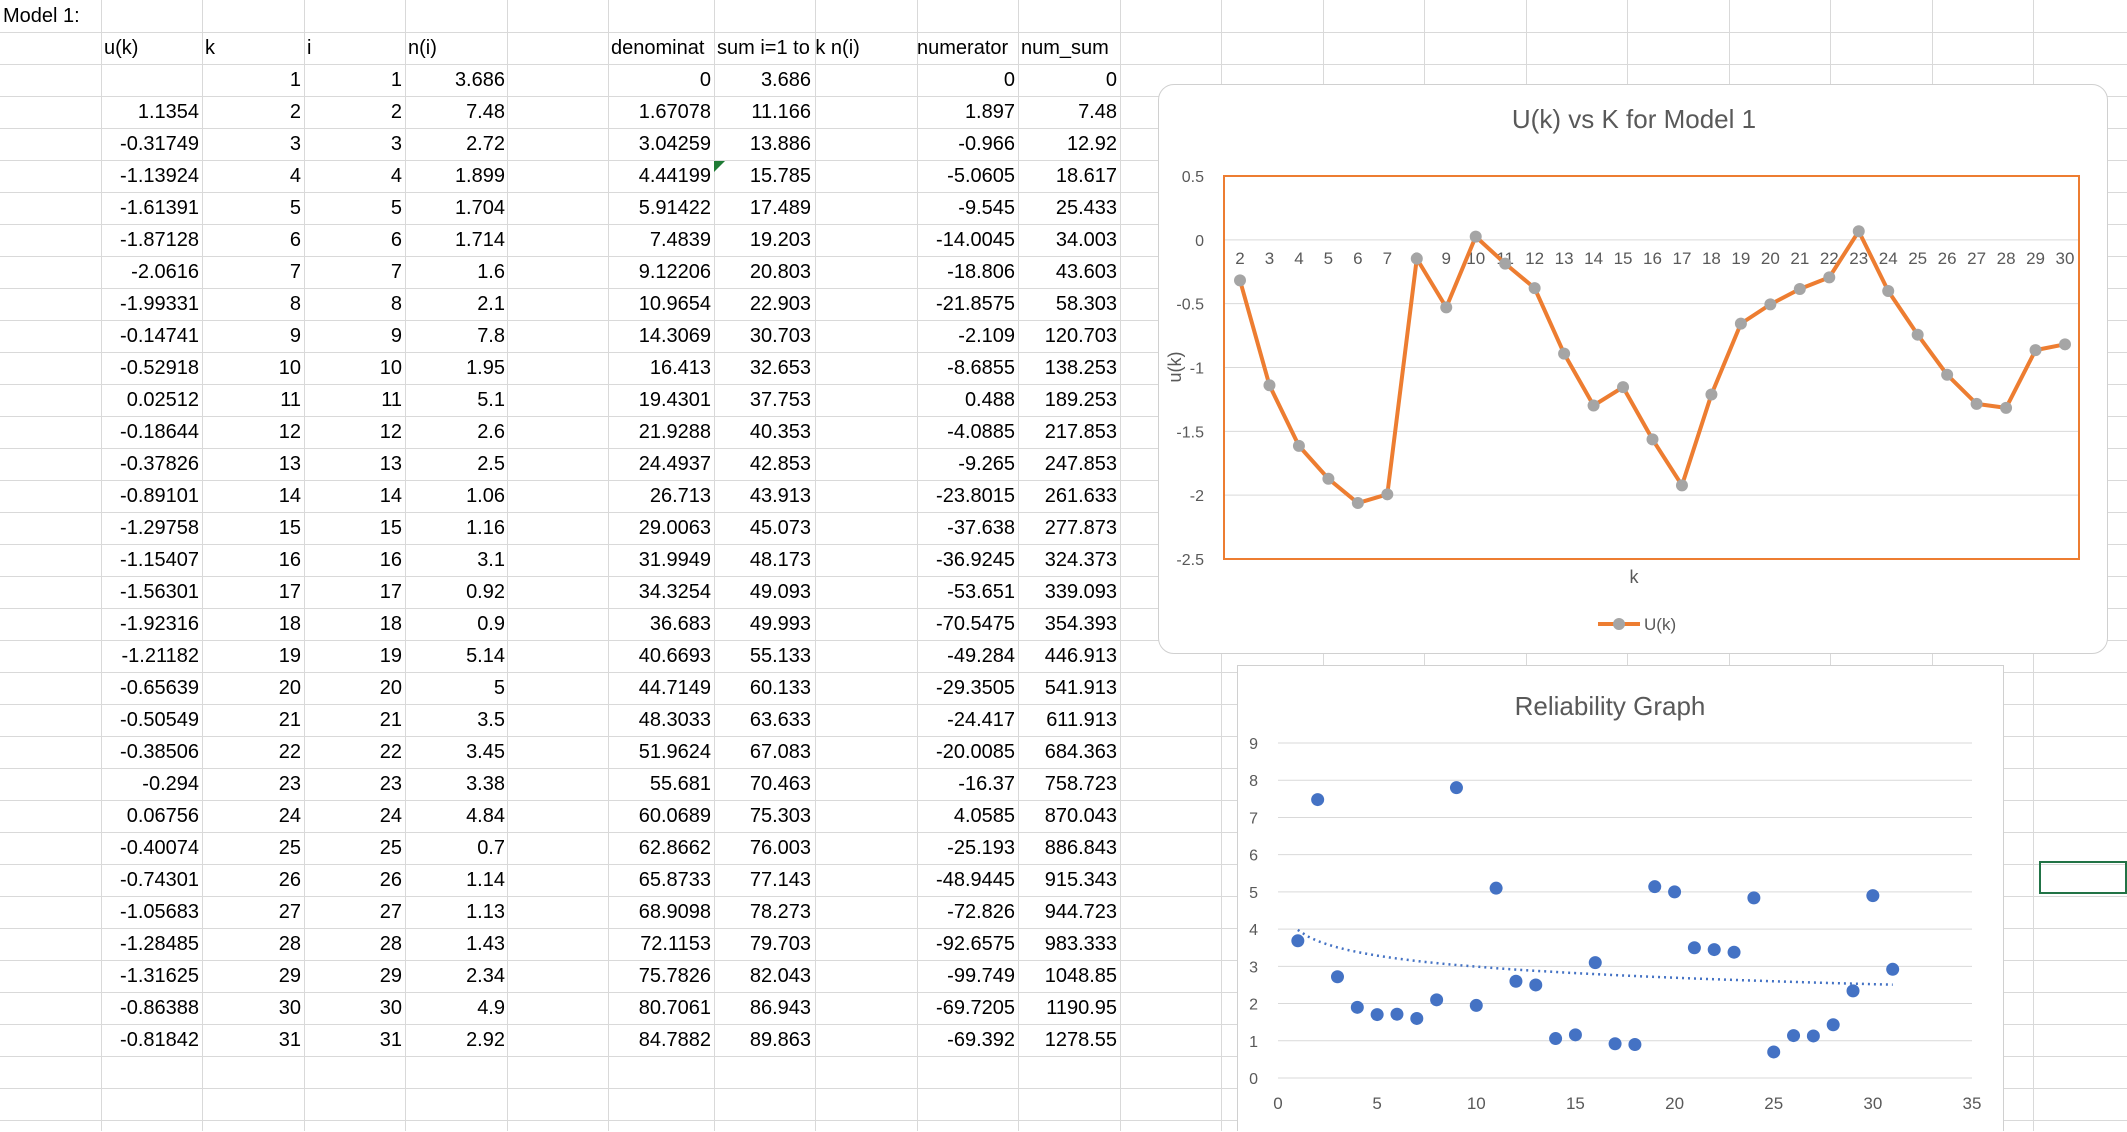  I want to click on cell-denom: 31.9949, so click(674, 560).